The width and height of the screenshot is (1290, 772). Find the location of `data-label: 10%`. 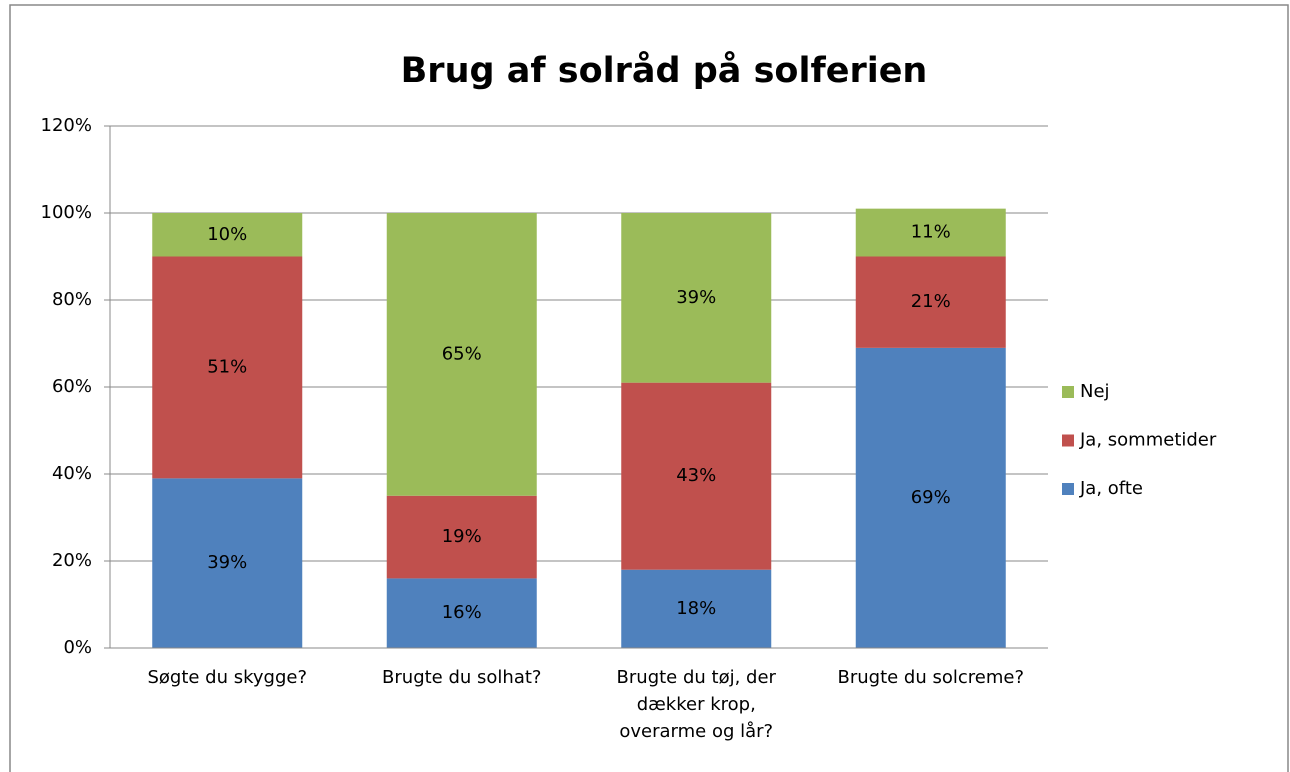

data-label: 10% is located at coordinates (227, 234).